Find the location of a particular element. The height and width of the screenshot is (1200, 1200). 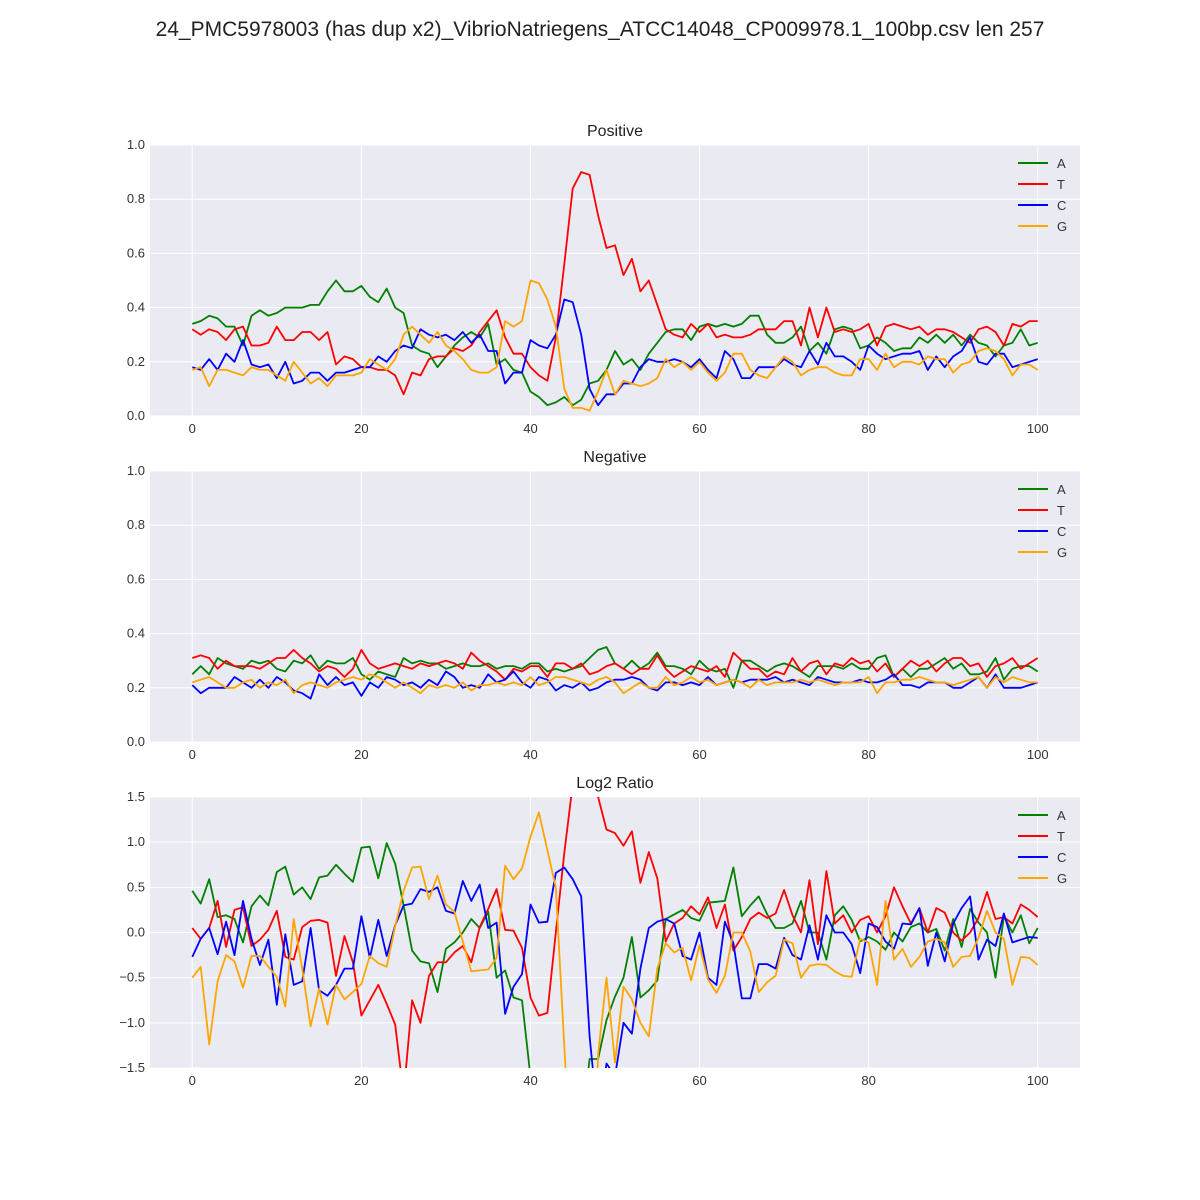

subplot-title: Negative is located at coordinates (614, 457).